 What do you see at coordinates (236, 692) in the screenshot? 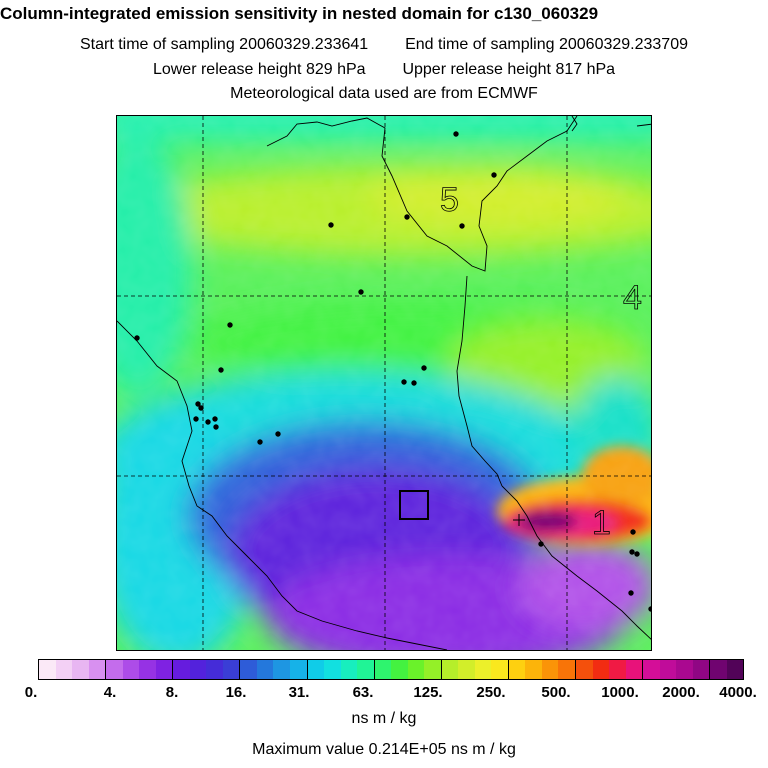
I see `colorbar-tick: 16.` at bounding box center [236, 692].